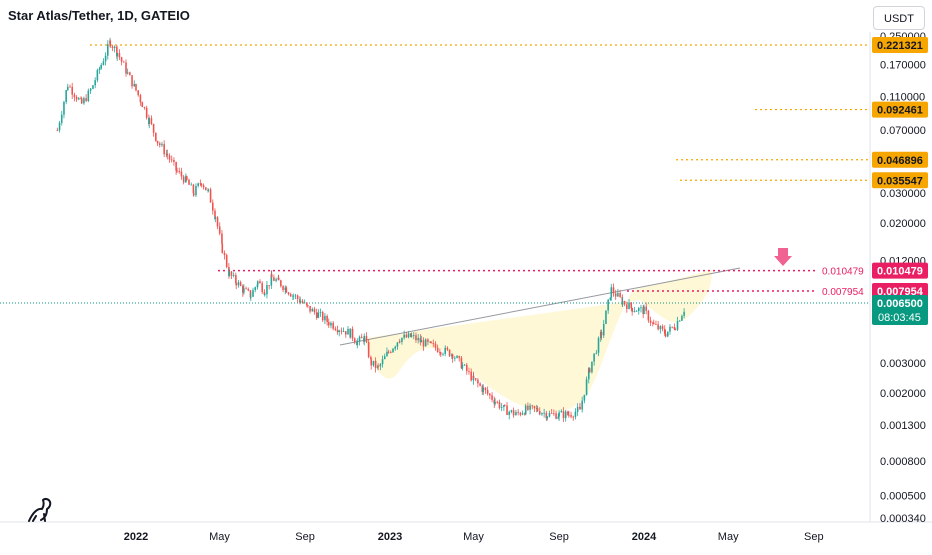 This screenshot has width=932, height=555. I want to click on price-level-line-label: 0.010479, so click(843, 272).